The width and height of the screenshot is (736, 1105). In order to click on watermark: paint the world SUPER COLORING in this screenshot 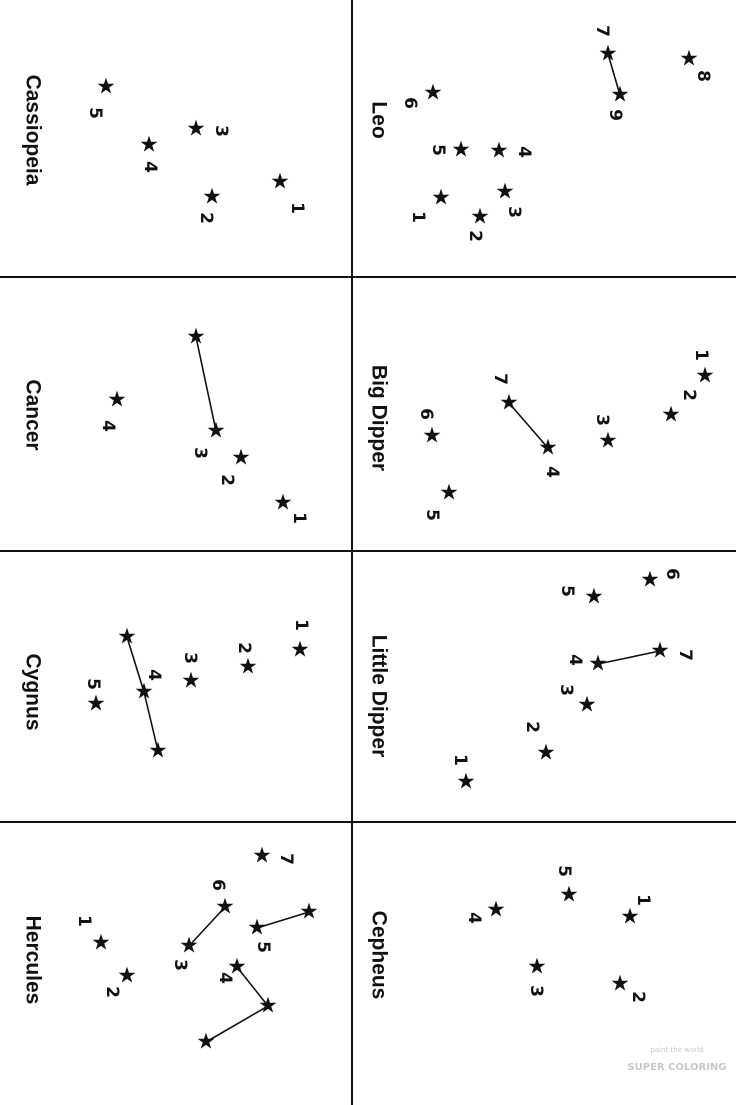, I will do `click(676, 1059)`.